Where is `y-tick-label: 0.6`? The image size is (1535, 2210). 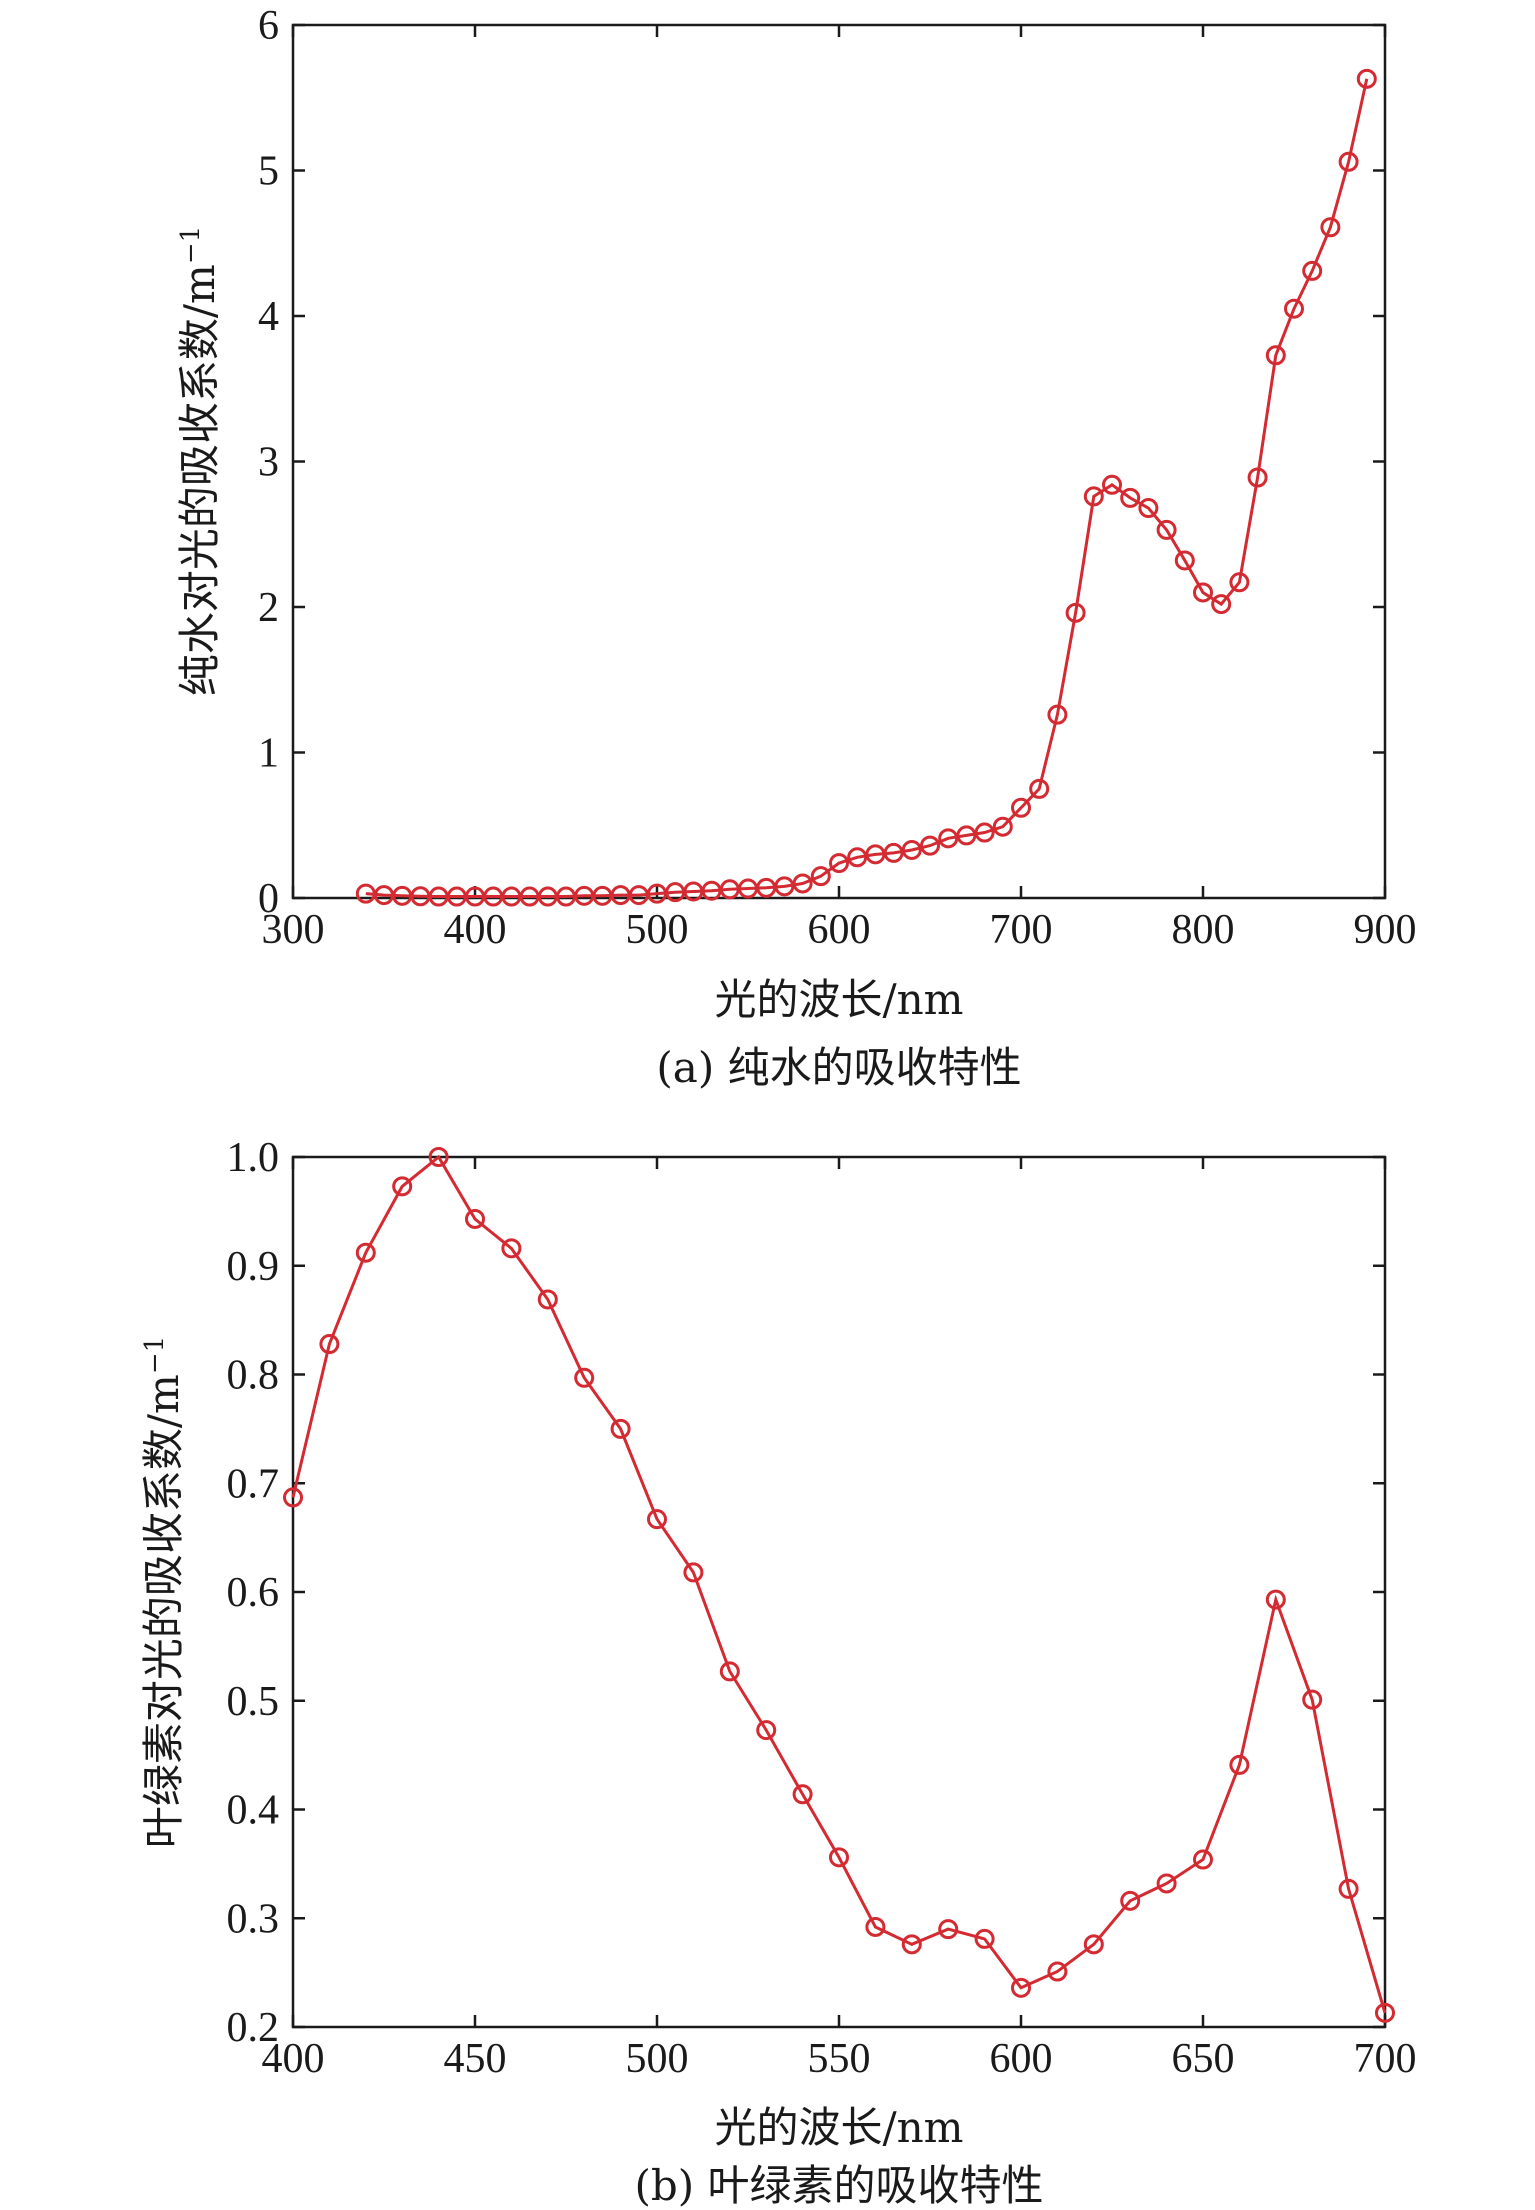 y-tick-label: 0.6 is located at coordinates (253, 1593).